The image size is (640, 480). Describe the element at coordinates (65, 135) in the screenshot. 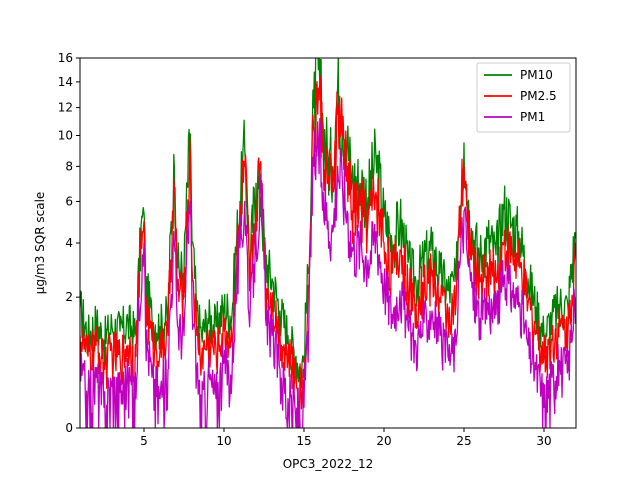

I see `y-tick-label: 10` at that location.